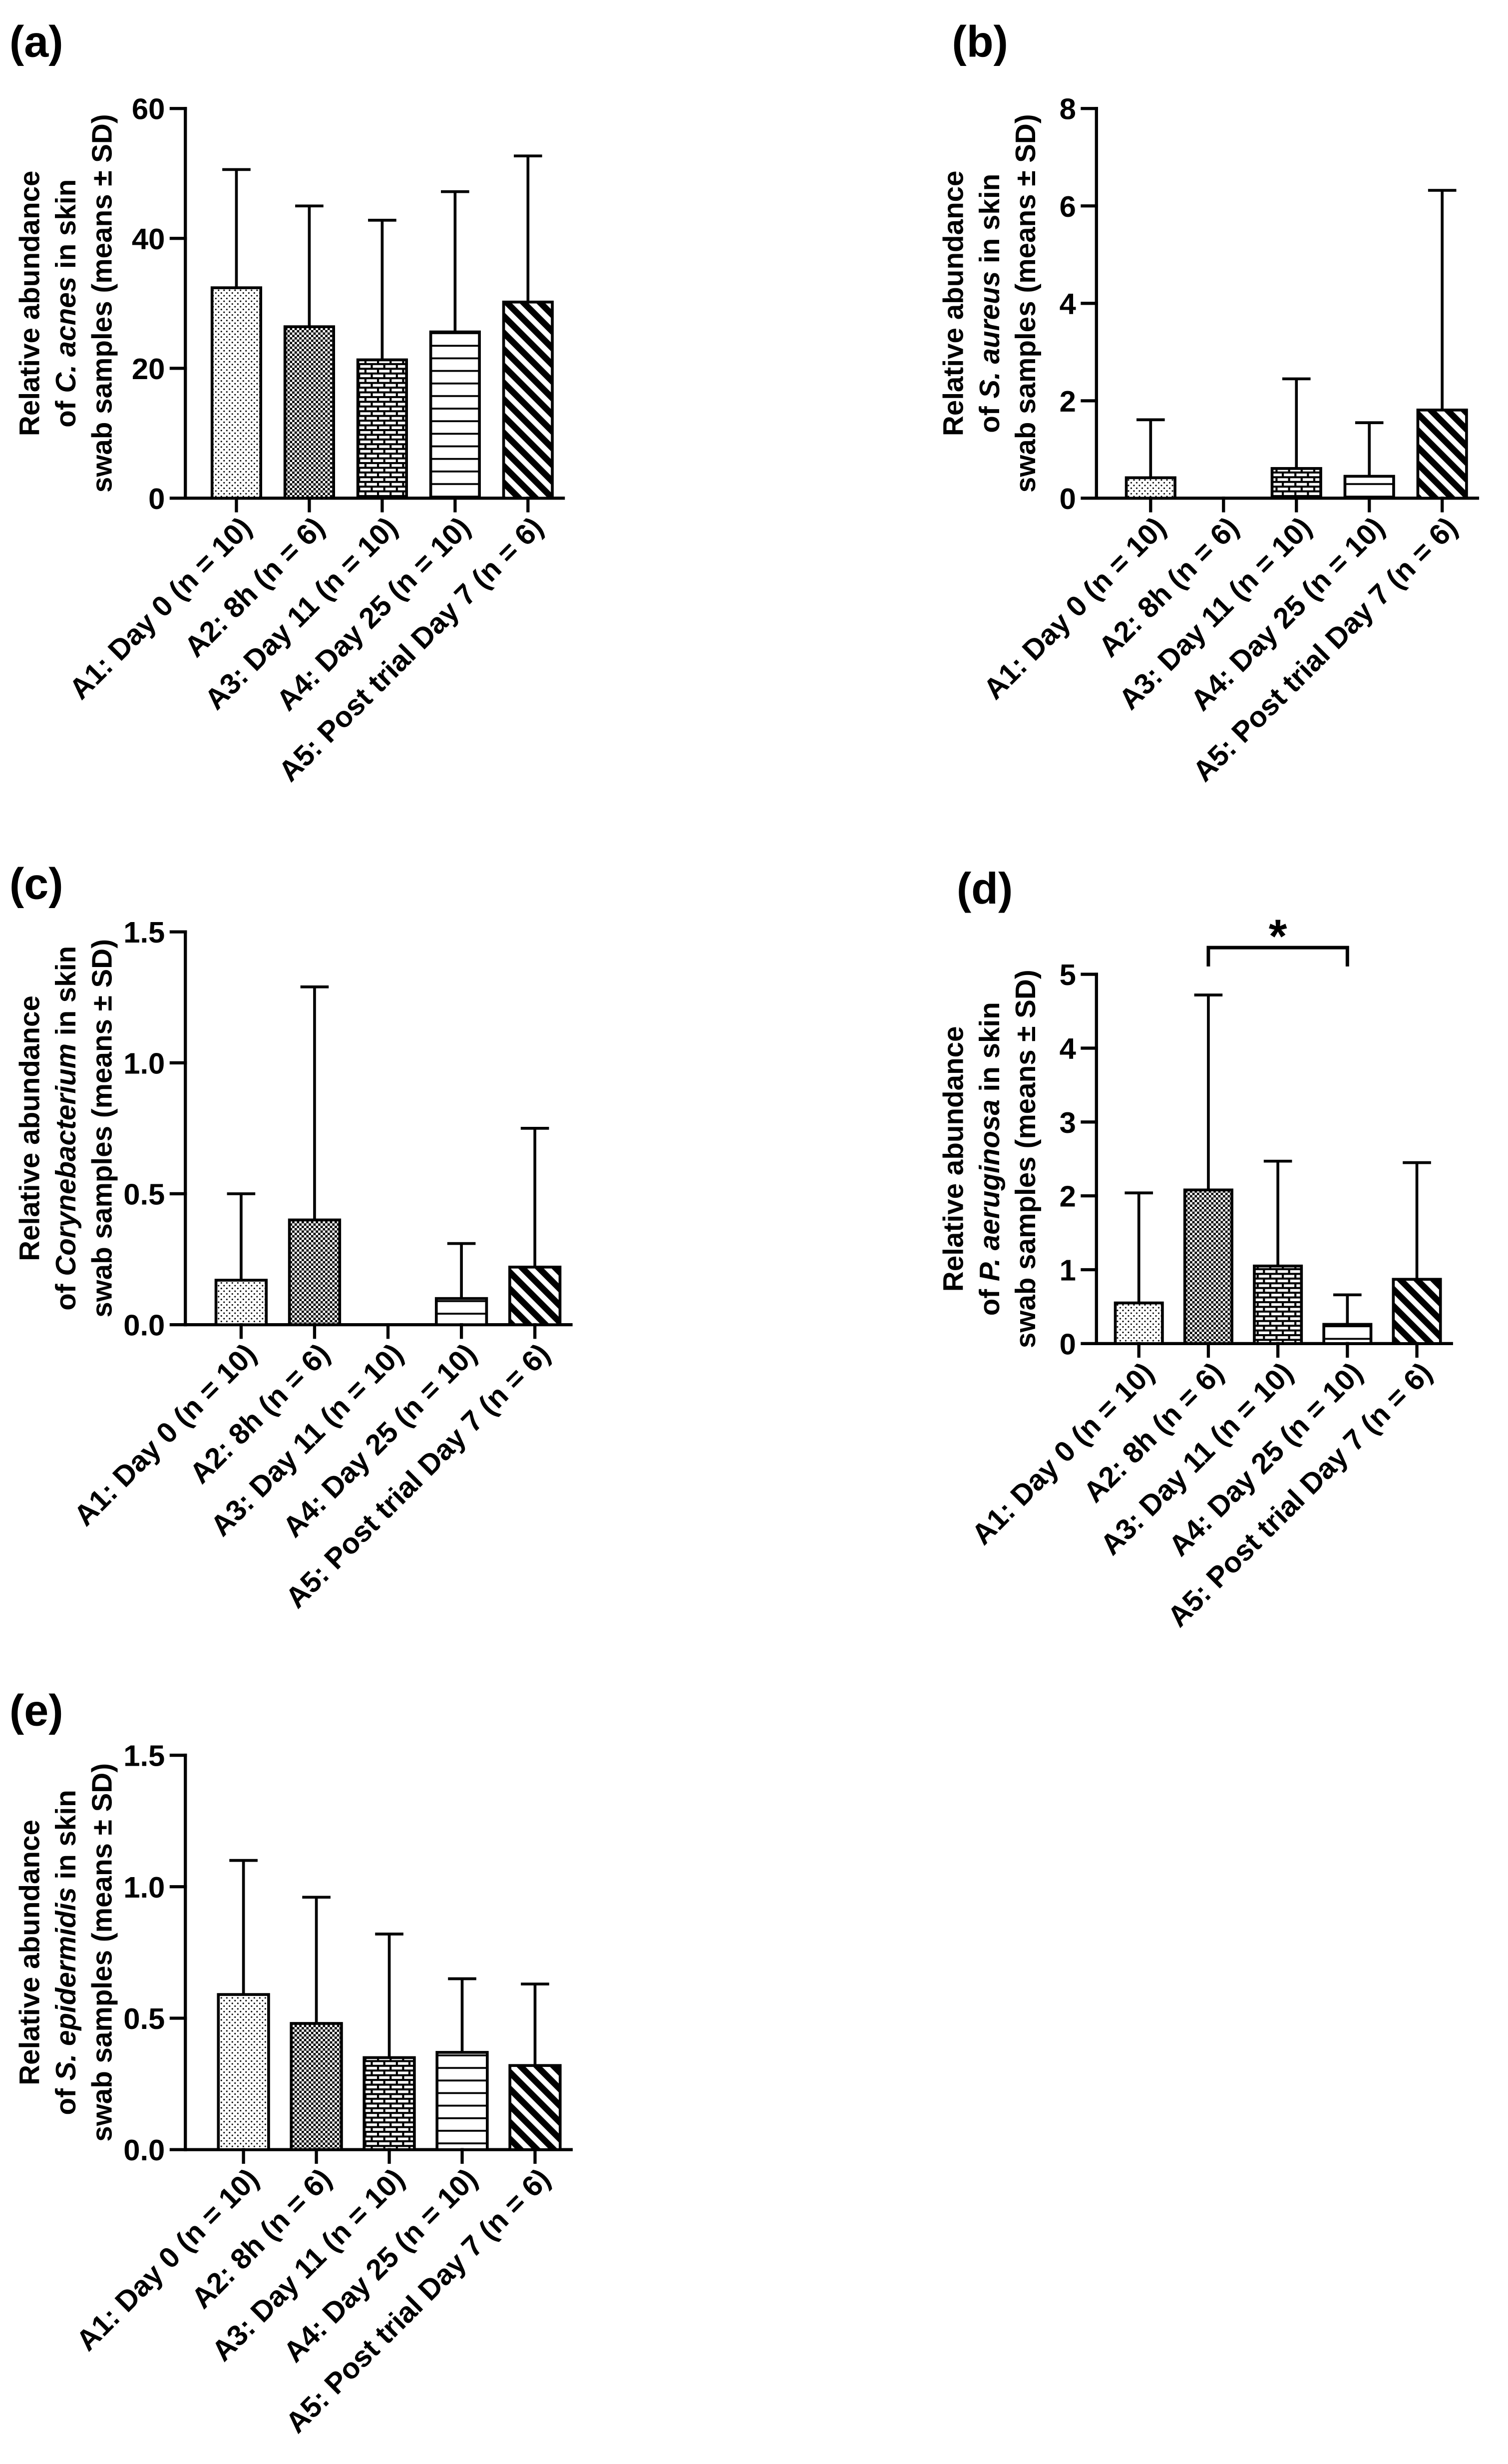 The image size is (1508, 2464). I want to click on y-axis-title-taxon: Corynebacterium, so click(65, 1160).